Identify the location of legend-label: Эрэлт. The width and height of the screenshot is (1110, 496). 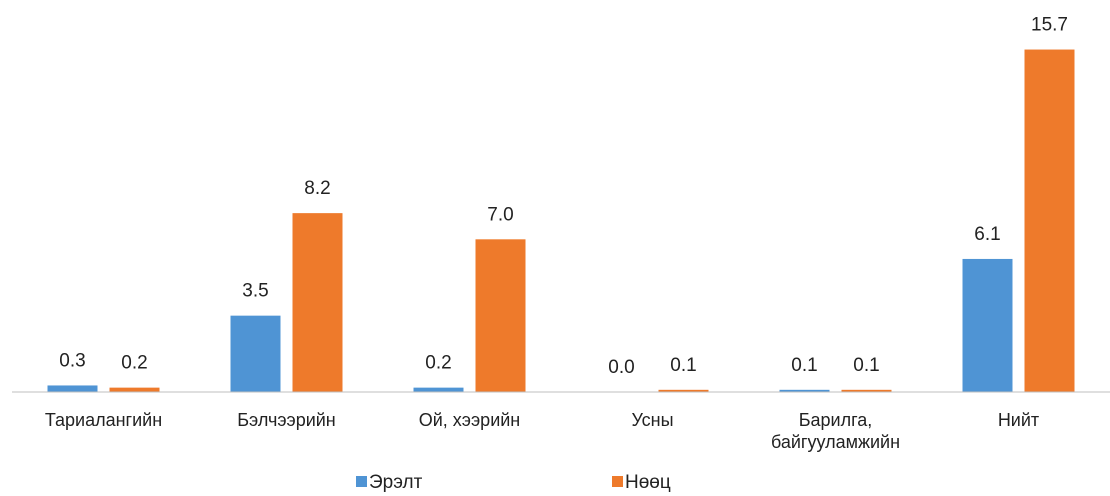
(396, 482).